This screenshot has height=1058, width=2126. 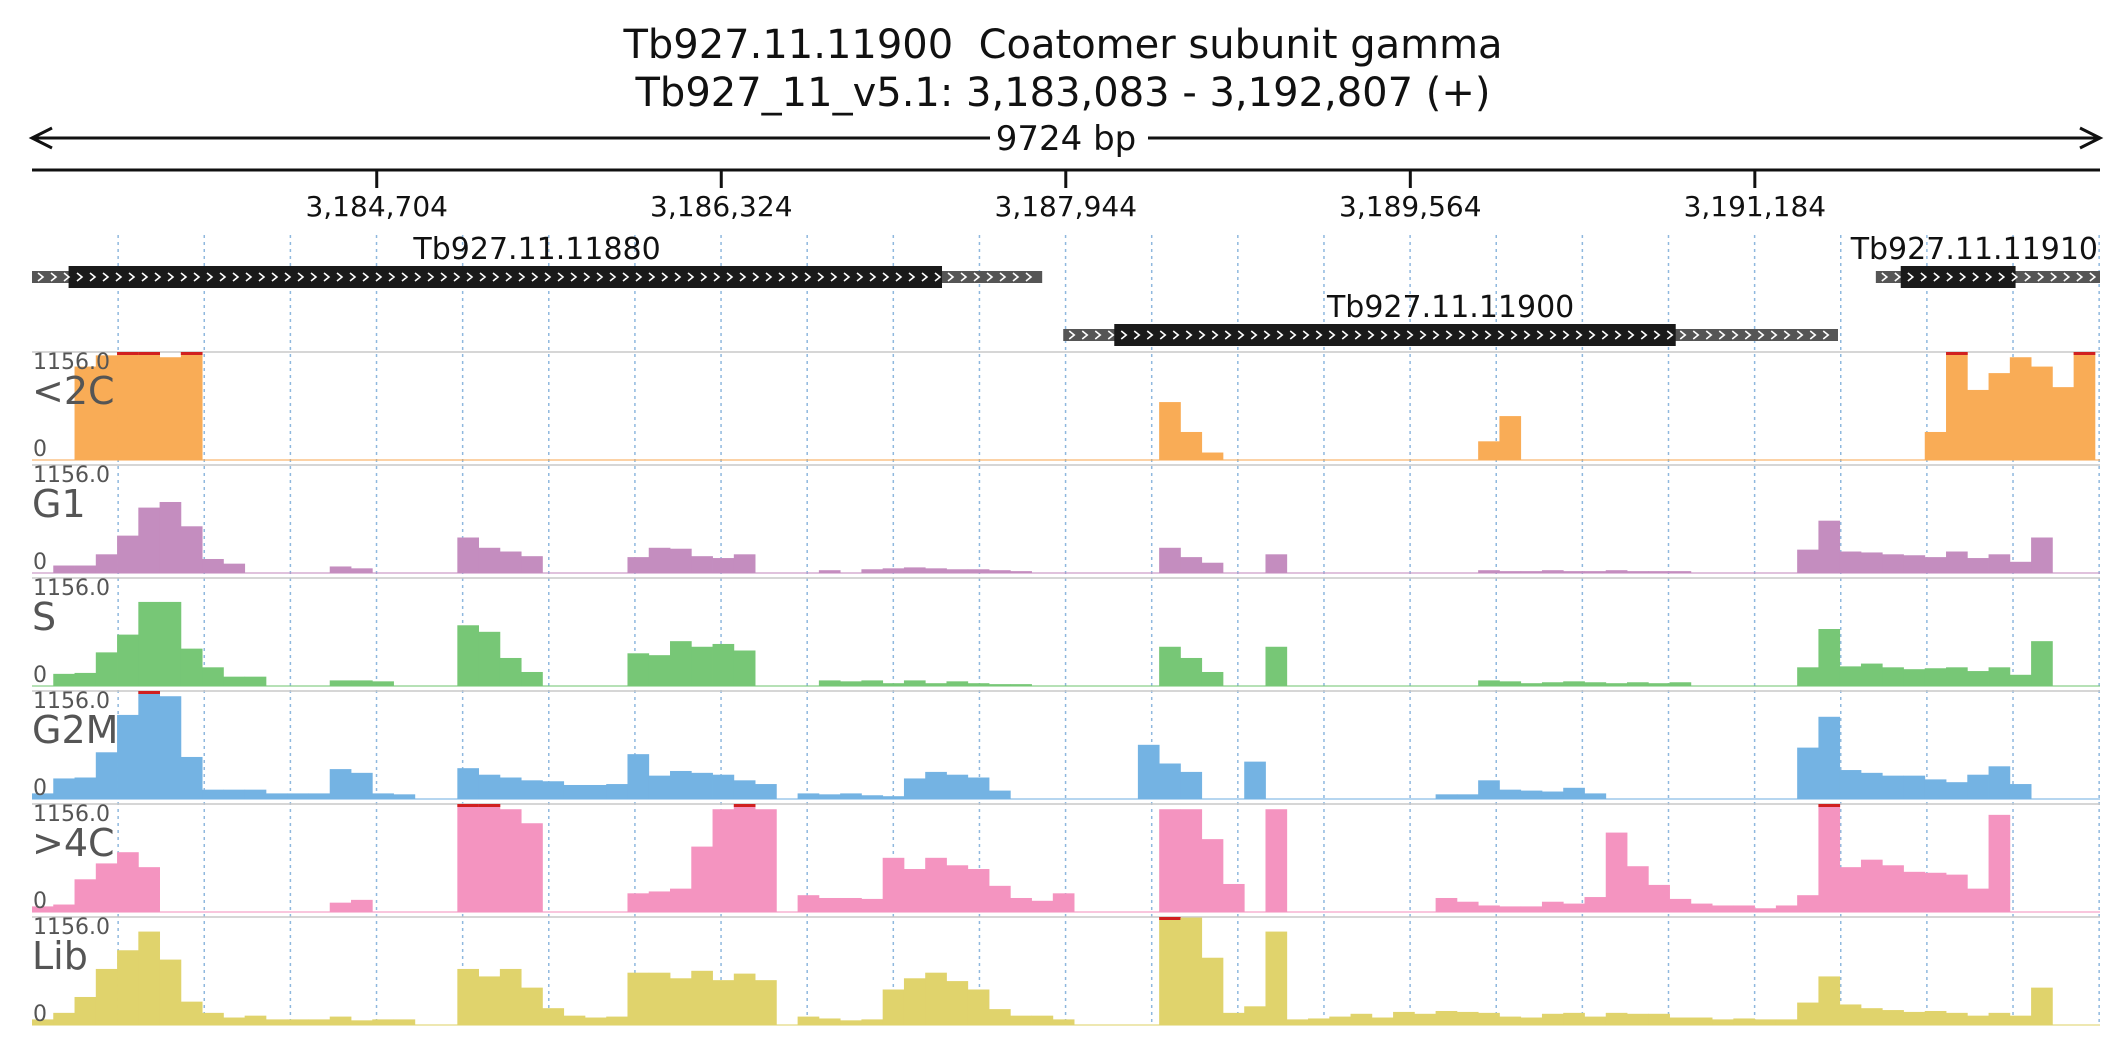 I want to click on gene-model: Tb927.11.11880, so click(x=537, y=260).